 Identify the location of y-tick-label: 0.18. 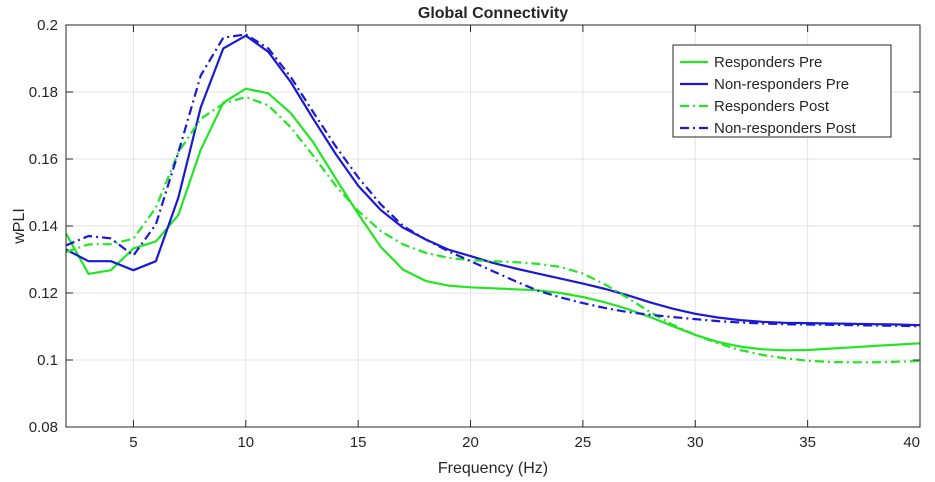
(43, 92).